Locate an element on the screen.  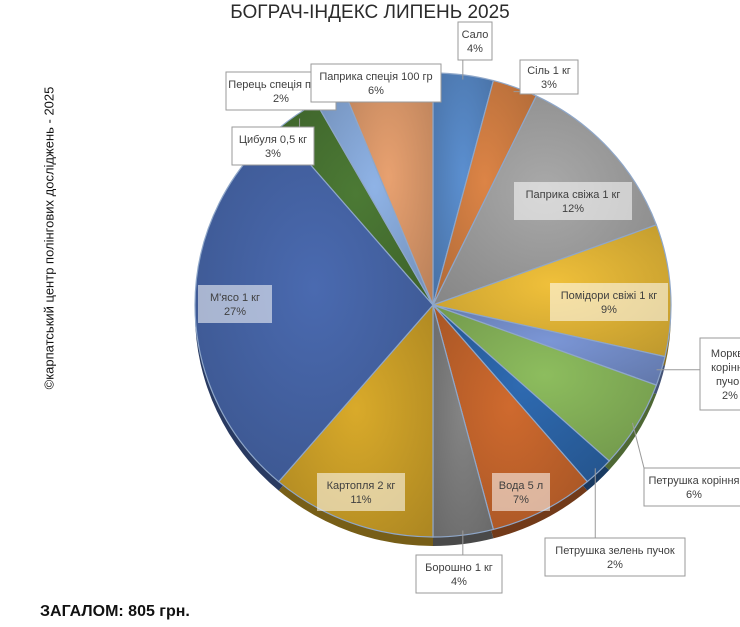
total-label: ЗАГАЛОМ: 805 грн. is located at coordinates (115, 611).